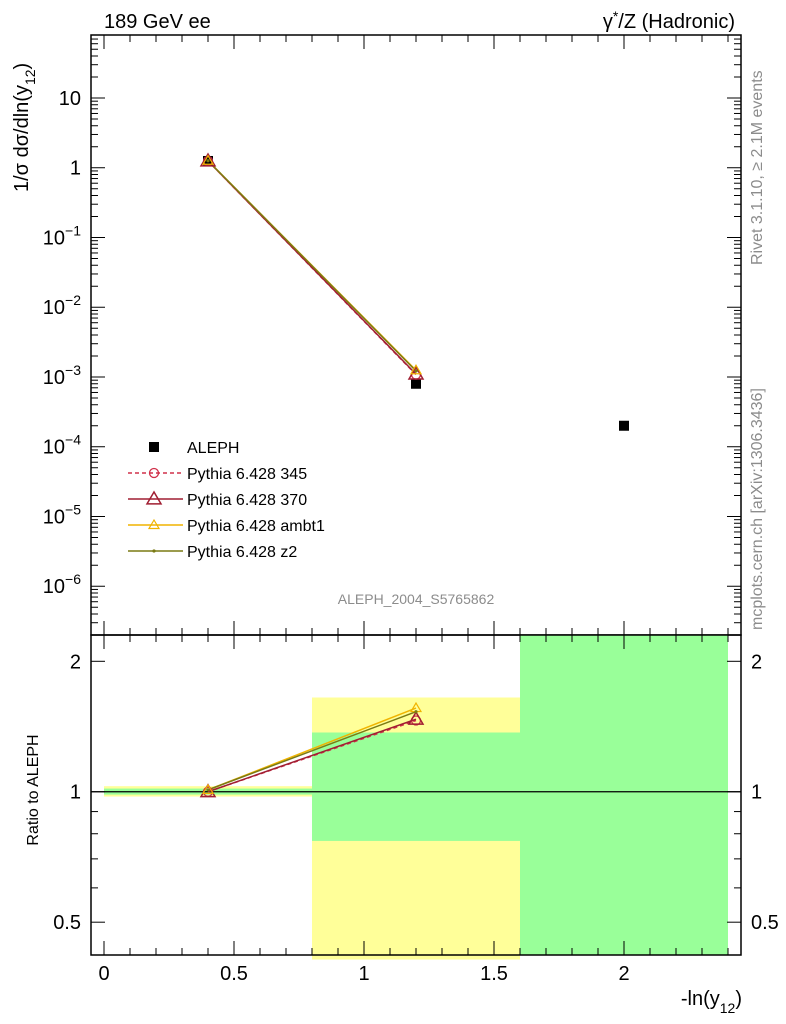 This screenshot has width=786, height=1024. I want to click on ratio-xtick-label: 2, so click(623, 974).